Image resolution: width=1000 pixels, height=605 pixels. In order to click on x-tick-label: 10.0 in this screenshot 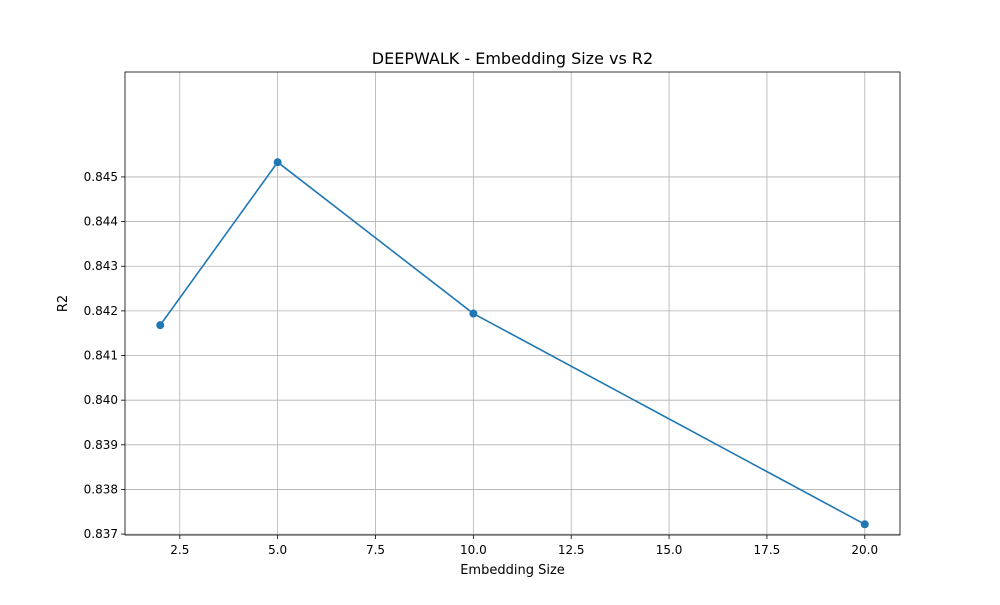, I will do `click(473, 550)`.